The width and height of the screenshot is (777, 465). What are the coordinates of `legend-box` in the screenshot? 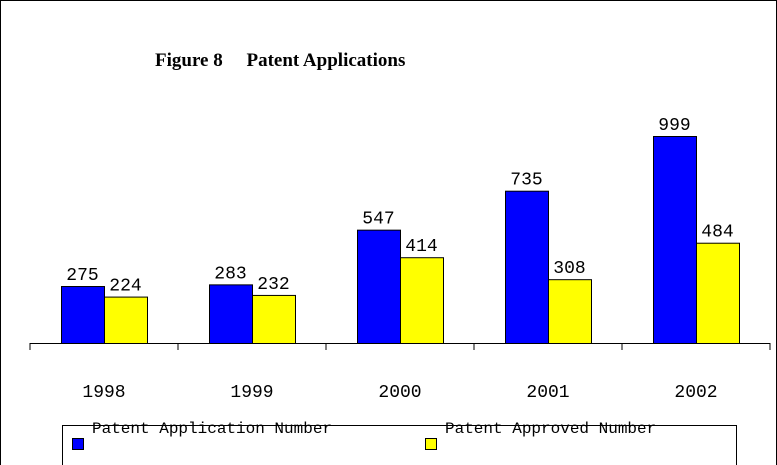 It's located at (399, 445).